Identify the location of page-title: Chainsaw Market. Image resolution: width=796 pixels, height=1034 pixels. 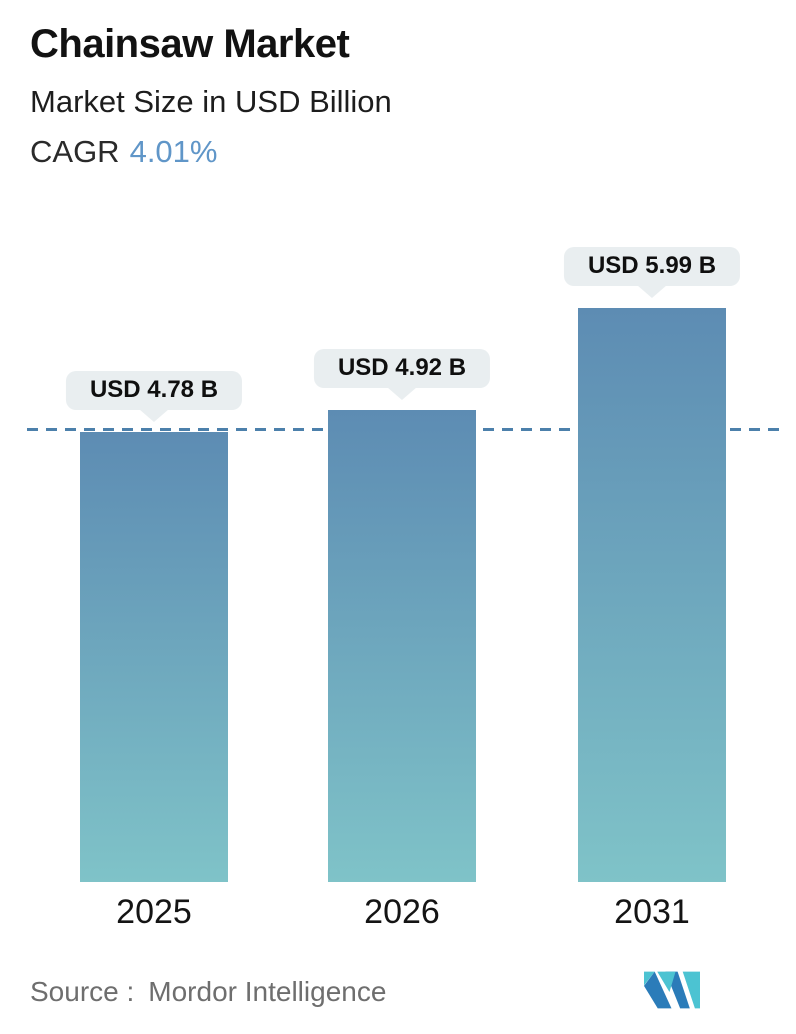
(190, 44).